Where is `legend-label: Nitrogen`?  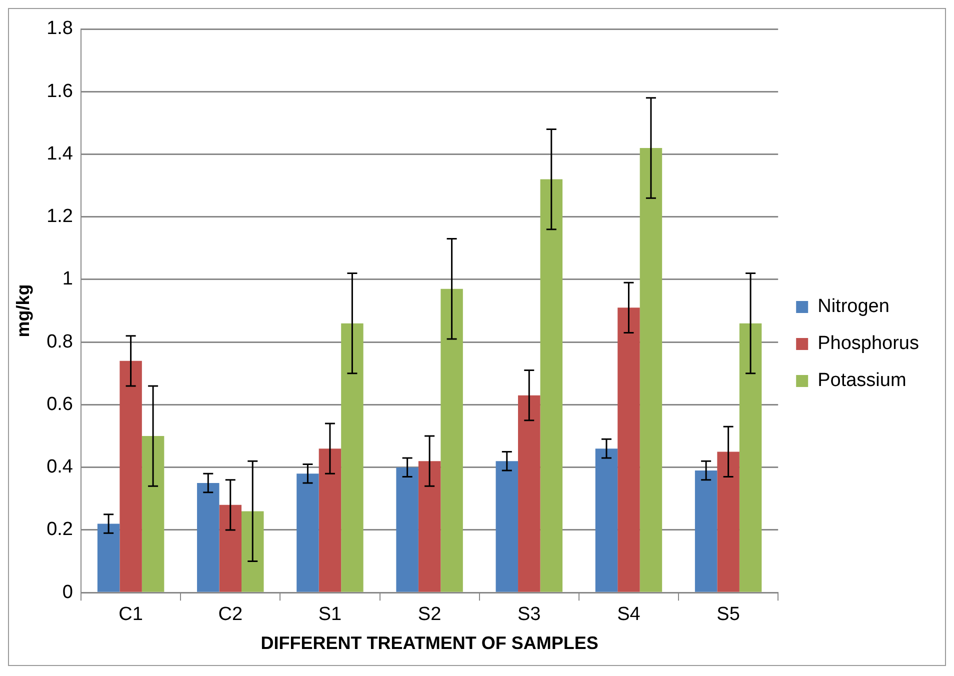 legend-label: Nitrogen is located at coordinates (854, 307).